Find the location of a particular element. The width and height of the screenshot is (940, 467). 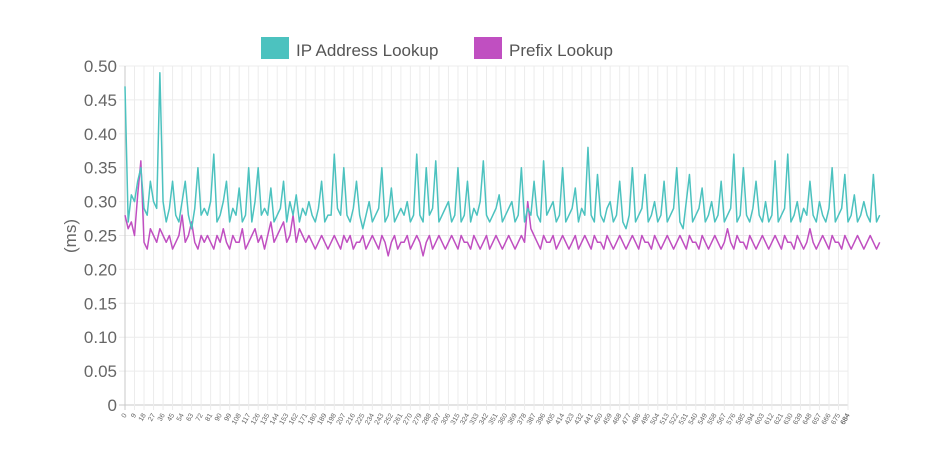

x-tick-label: 0 is located at coordinates (125, 415).